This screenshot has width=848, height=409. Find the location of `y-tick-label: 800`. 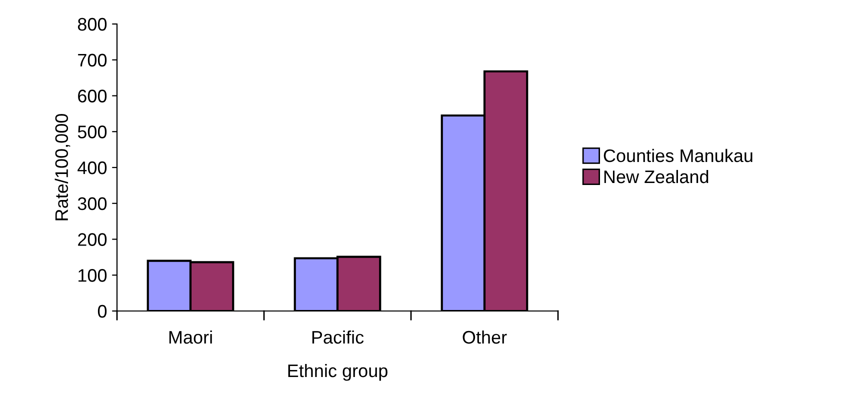

y-tick-label: 800 is located at coordinates (92, 24).